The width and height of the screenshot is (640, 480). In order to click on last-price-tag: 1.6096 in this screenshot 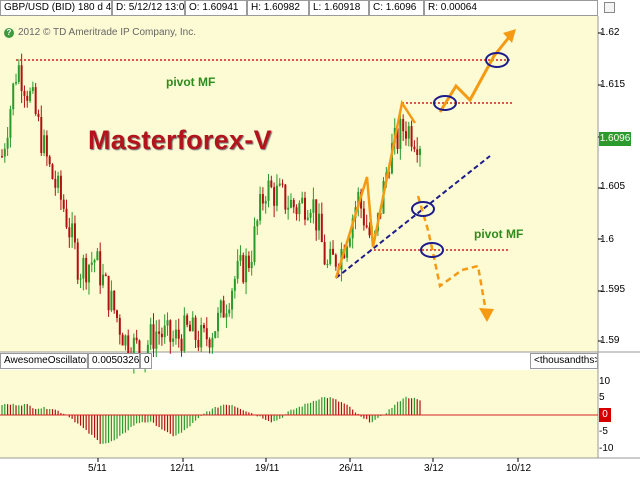, I will do `click(615, 139)`.